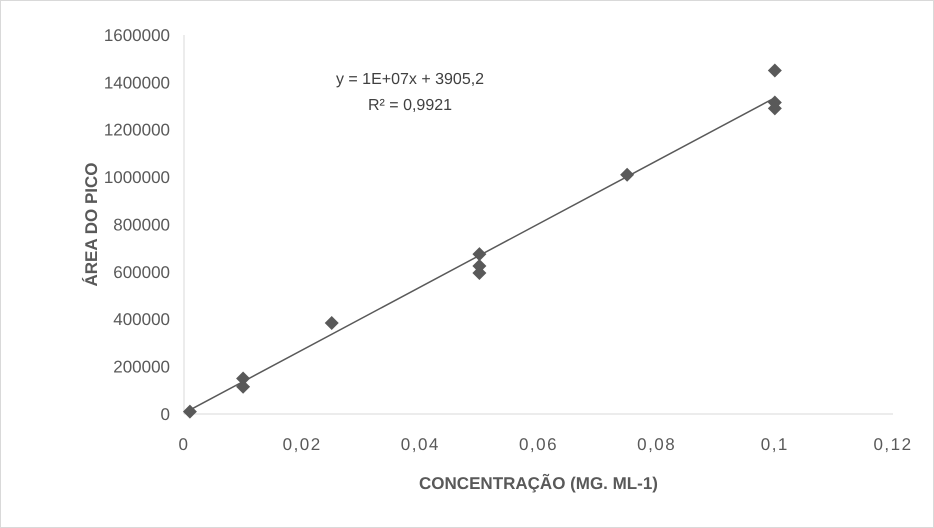 The image size is (934, 528). Describe the element at coordinates (141, 272) in the screenshot. I see `y-tick-label: 600000` at that location.